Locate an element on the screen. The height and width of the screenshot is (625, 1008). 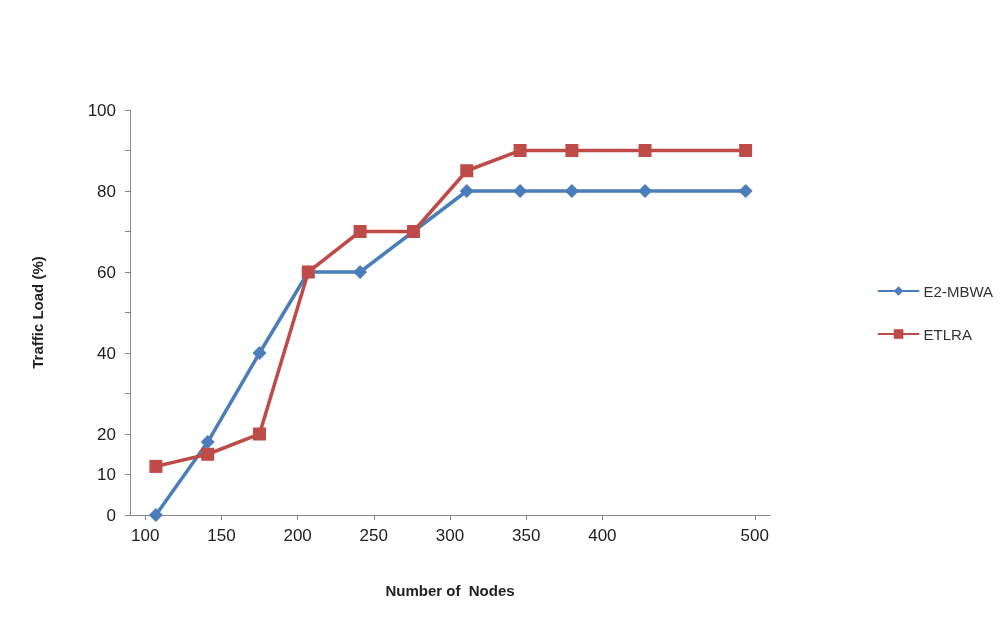
y-axis-title: Traffic Load (%) is located at coordinates (37, 312).